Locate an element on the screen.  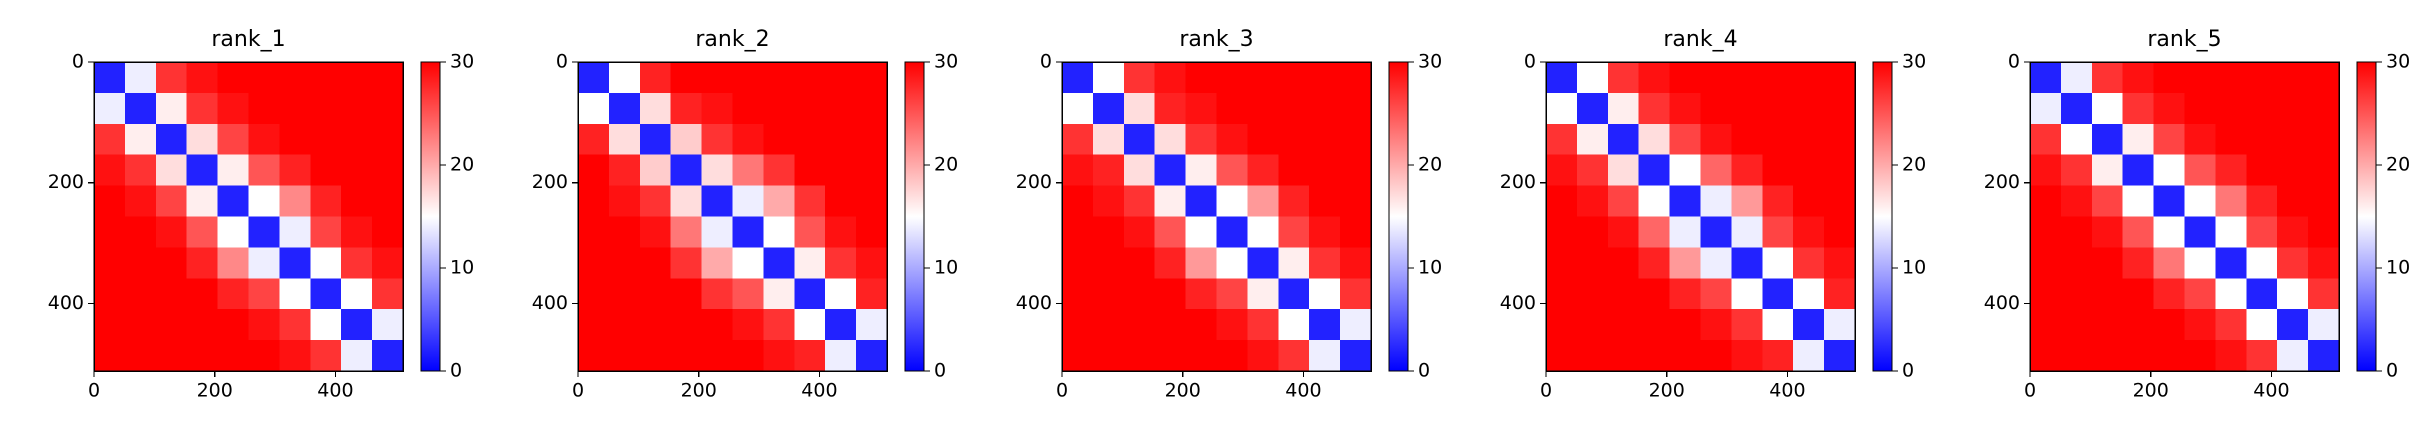
colorbar is located at coordinates (2366, 216).